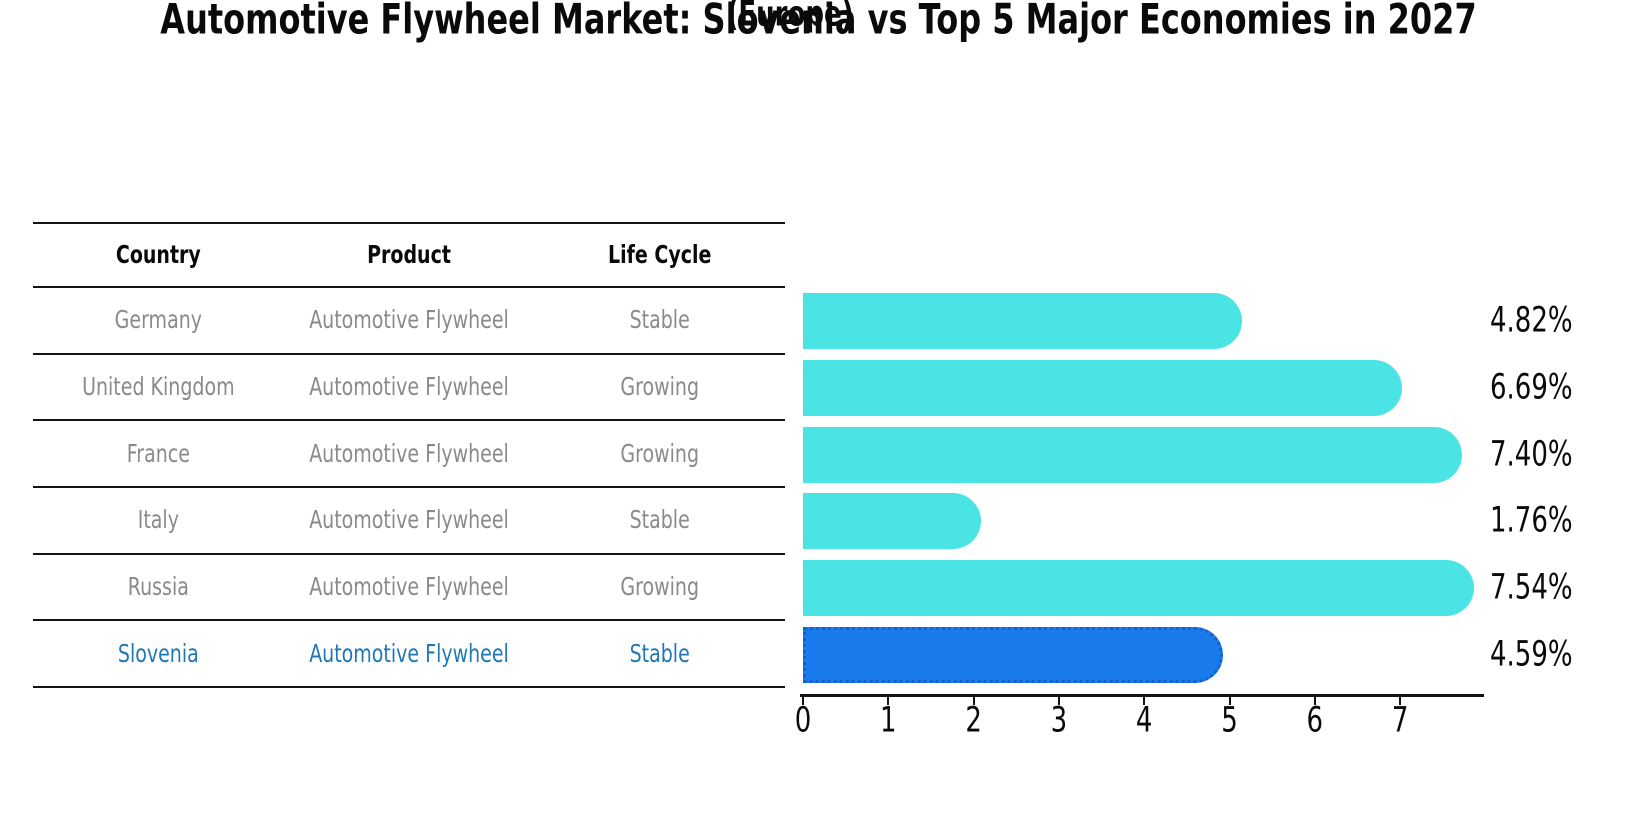  I want to click on value-label-russia: 7.54%, so click(1531, 588).